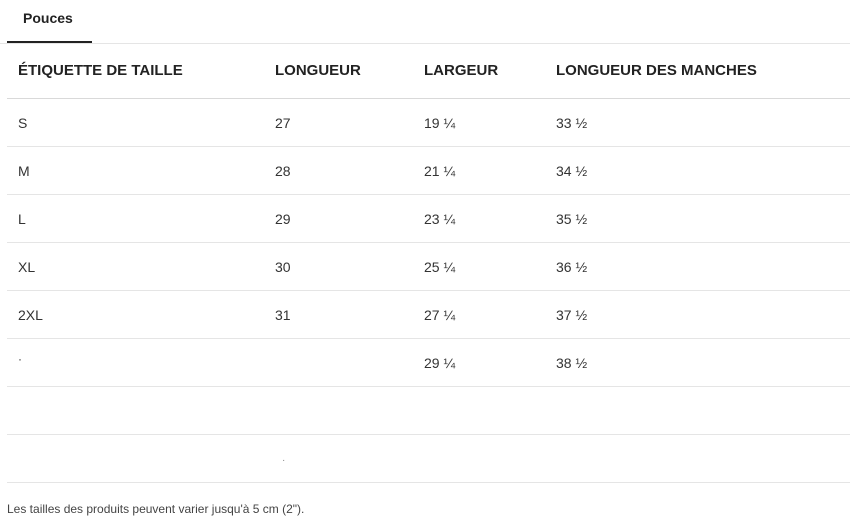  Describe the element at coordinates (425, 22) in the screenshot. I see `unit-tabs: Pouces` at that location.